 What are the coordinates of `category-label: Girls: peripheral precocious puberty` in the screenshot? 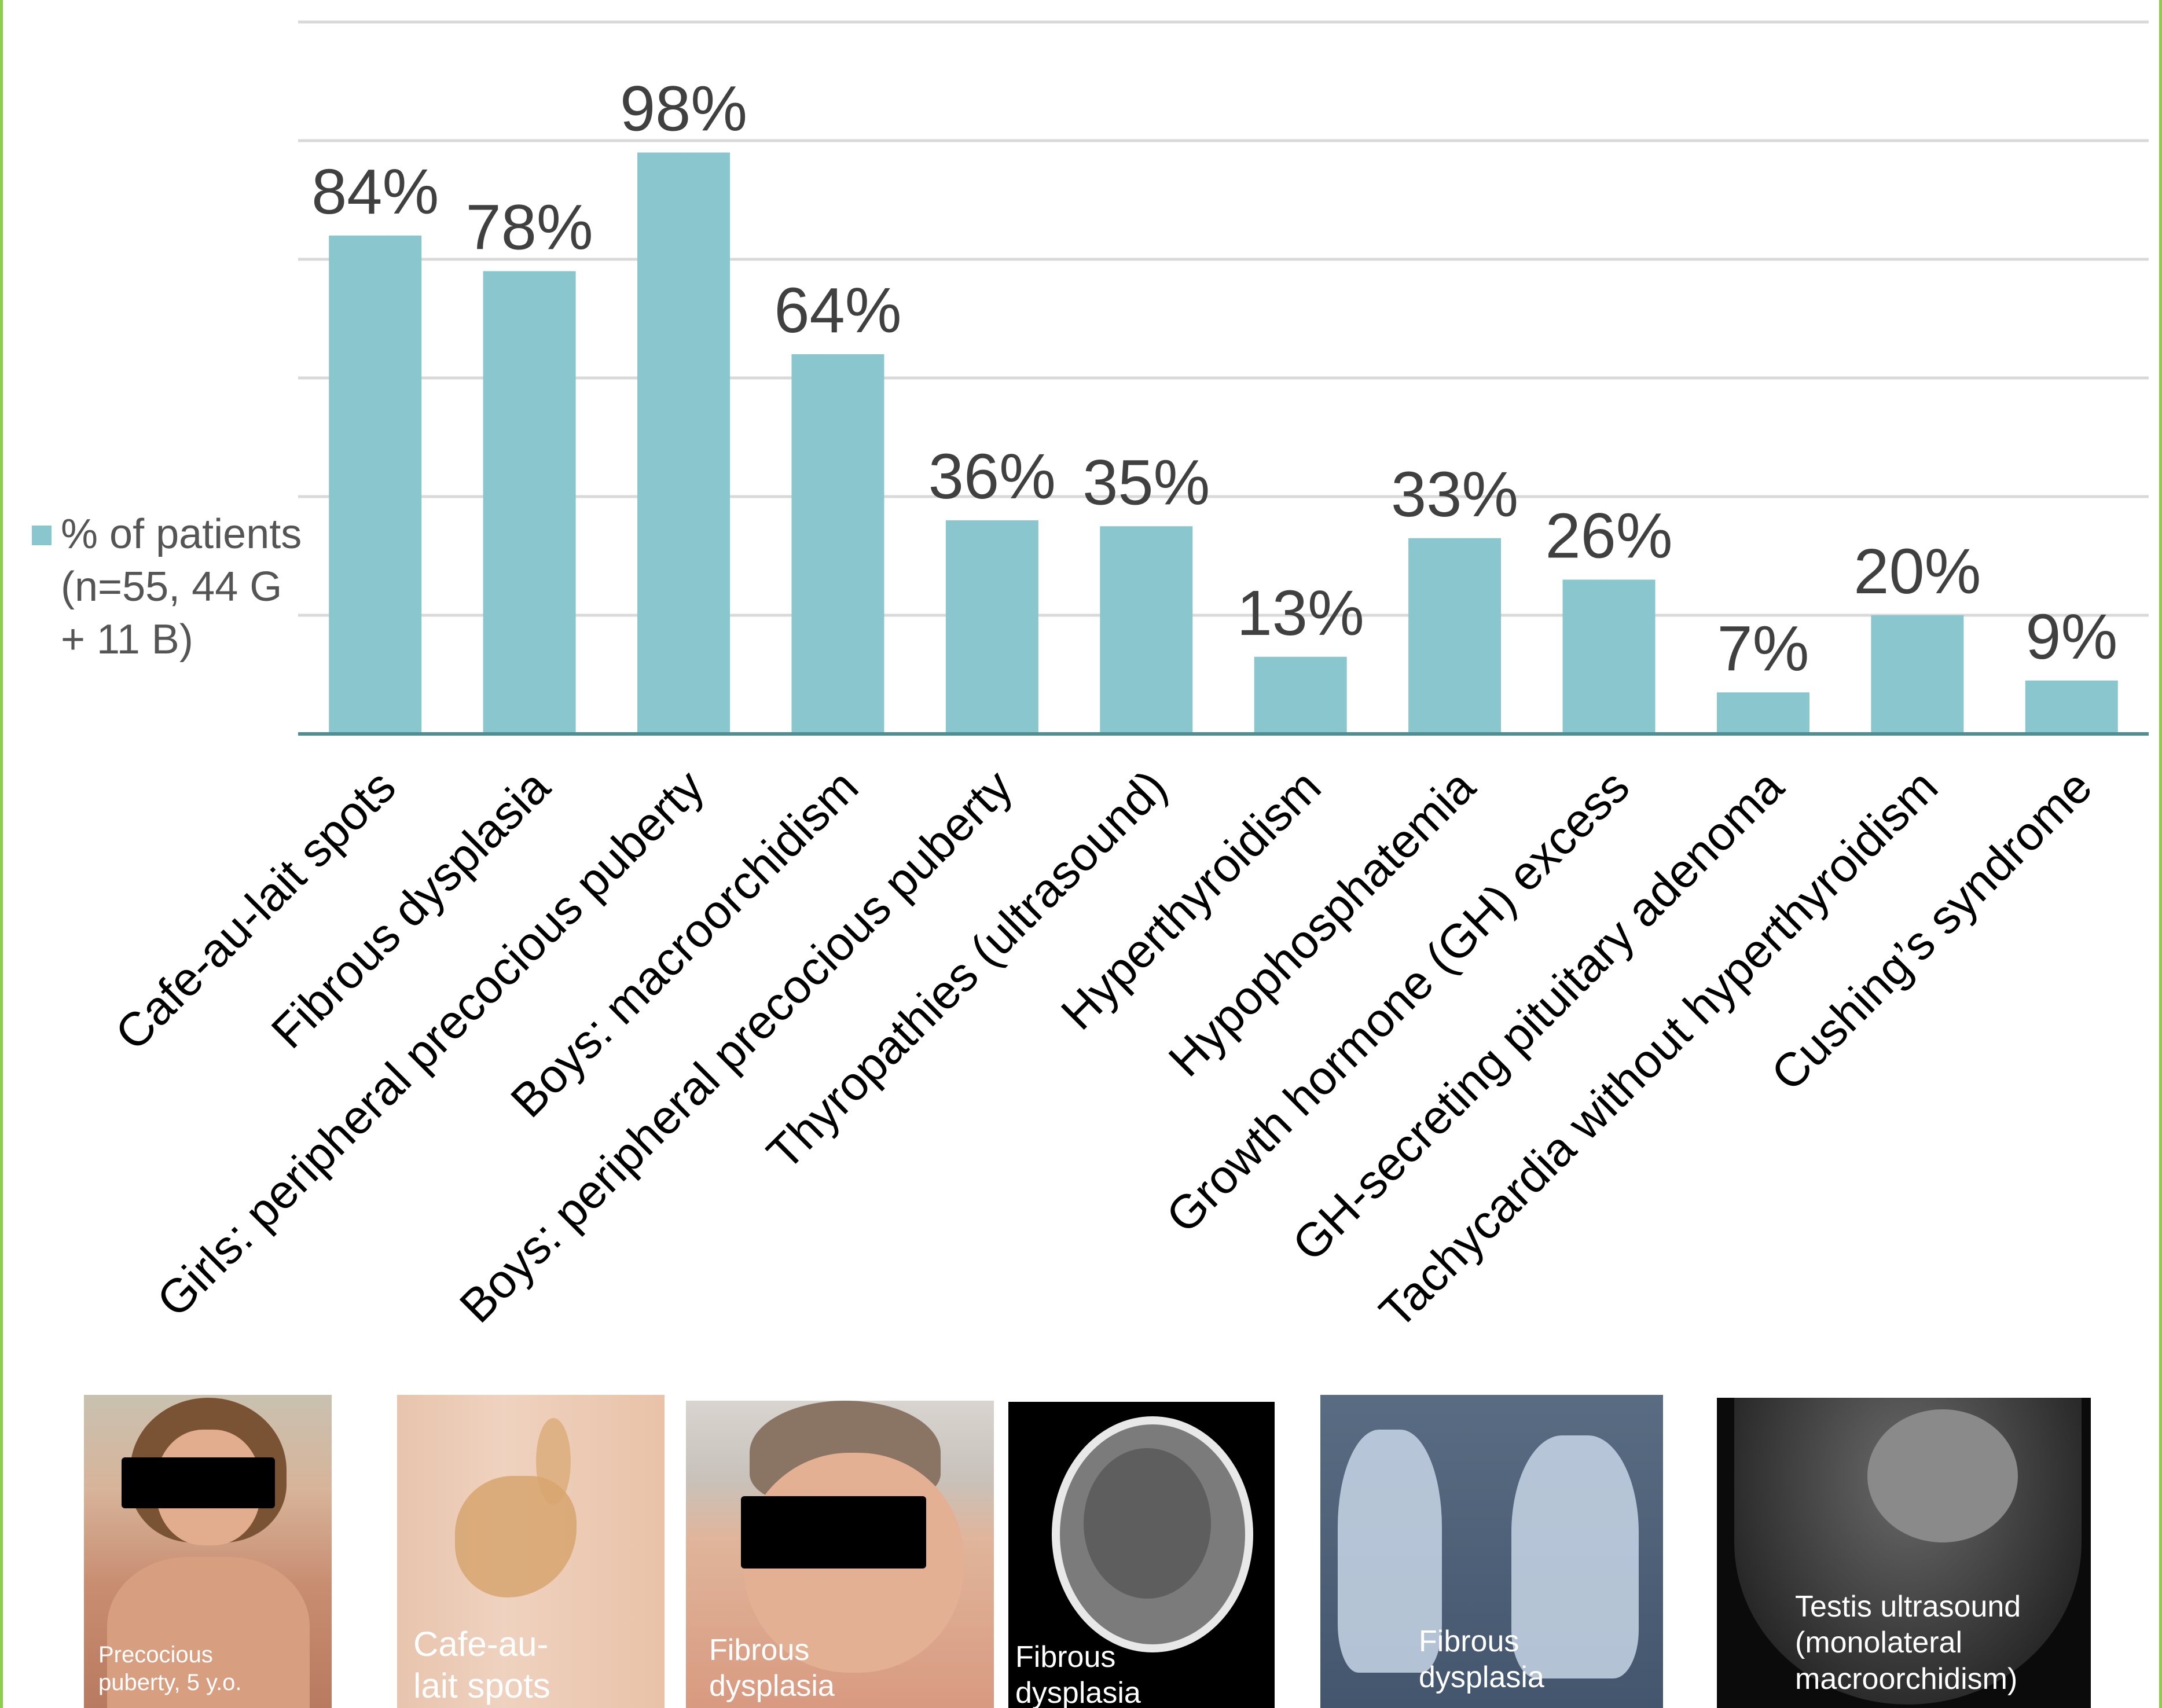 It's located at (430, 1043).